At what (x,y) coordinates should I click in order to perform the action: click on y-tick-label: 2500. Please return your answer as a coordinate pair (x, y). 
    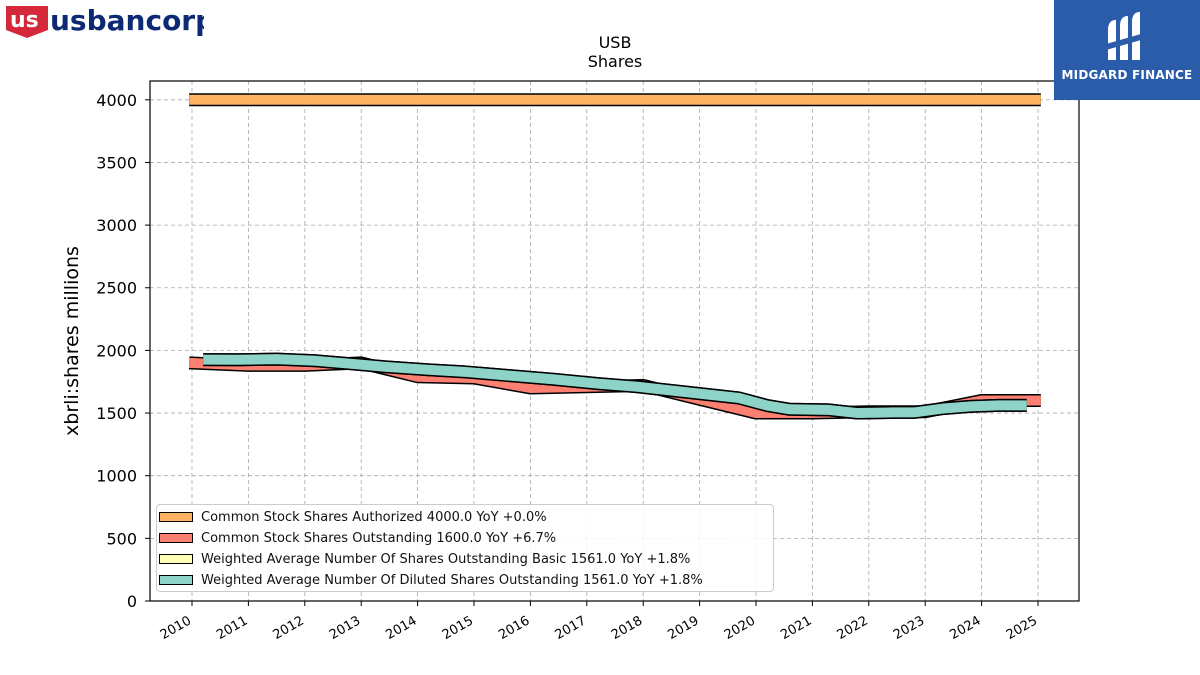
    Looking at the image, I should click on (116, 288).